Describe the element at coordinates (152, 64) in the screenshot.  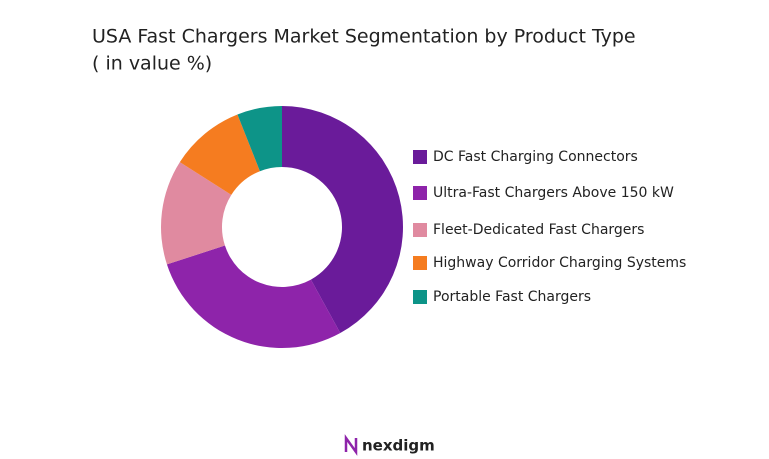
I see `chart-subtitle: ( in value %)` at that location.